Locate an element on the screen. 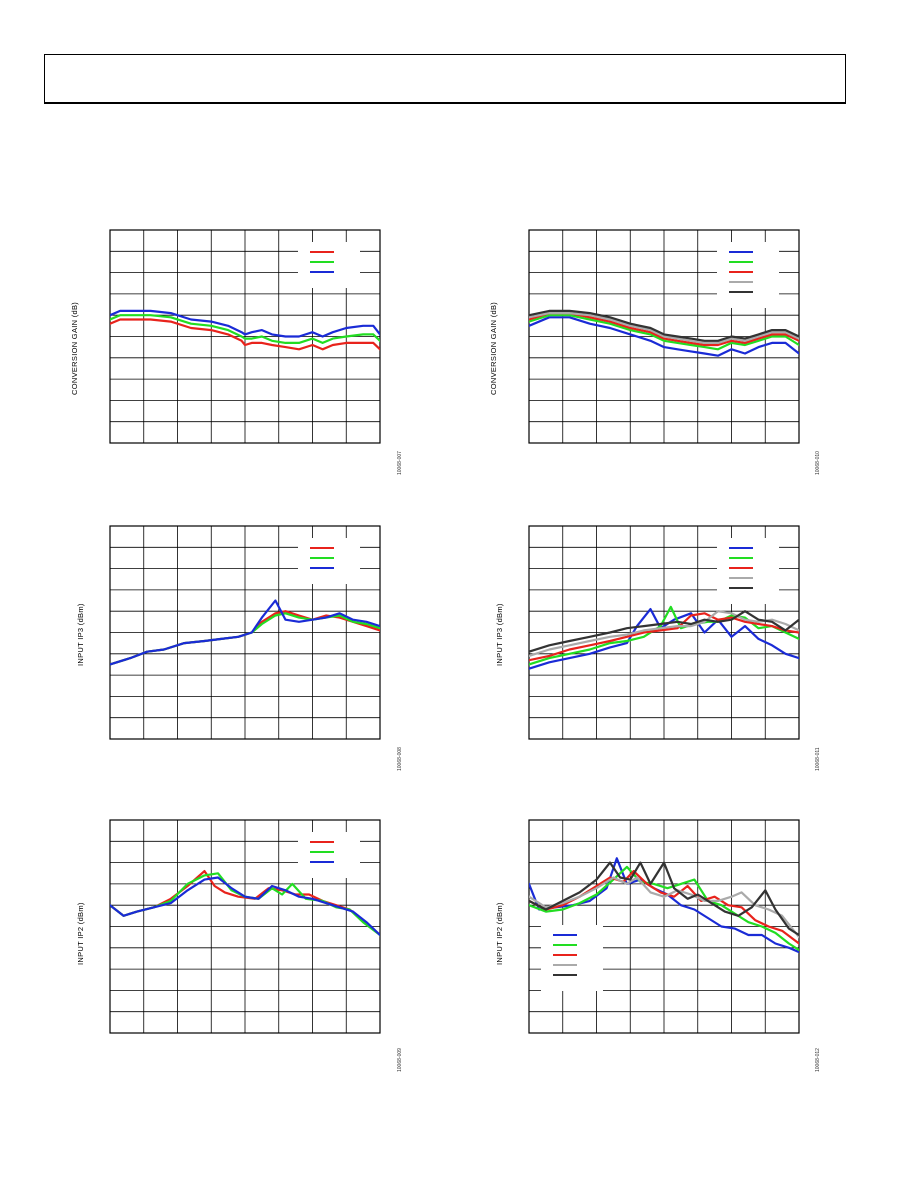  chart-panel-input-ip3-left: INPUT IP3 (dBm) 10068-008 is located at coordinates (240, 651).